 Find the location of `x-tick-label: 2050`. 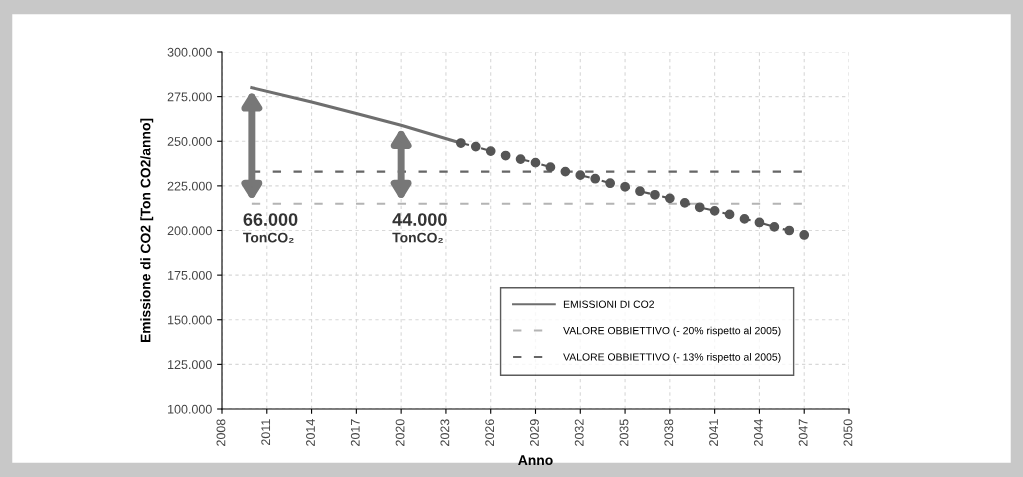

x-tick-label: 2050 is located at coordinates (848, 432).